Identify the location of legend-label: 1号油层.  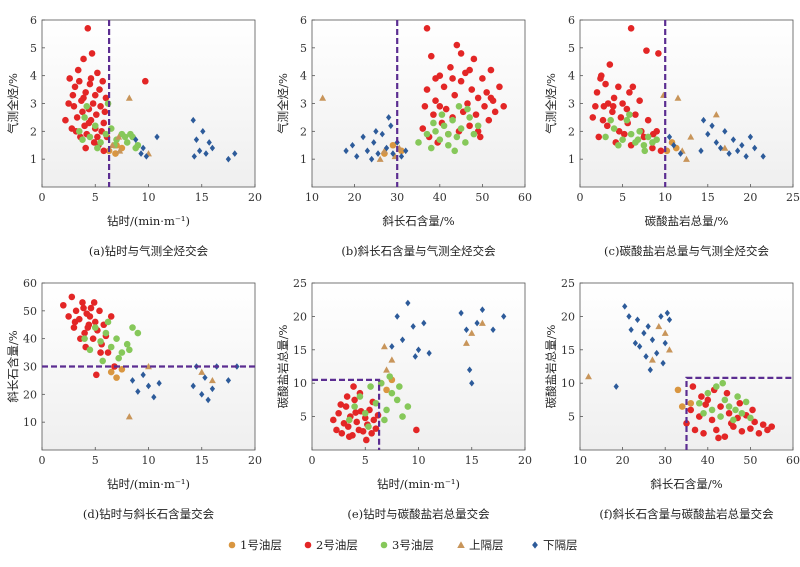
(261, 545).